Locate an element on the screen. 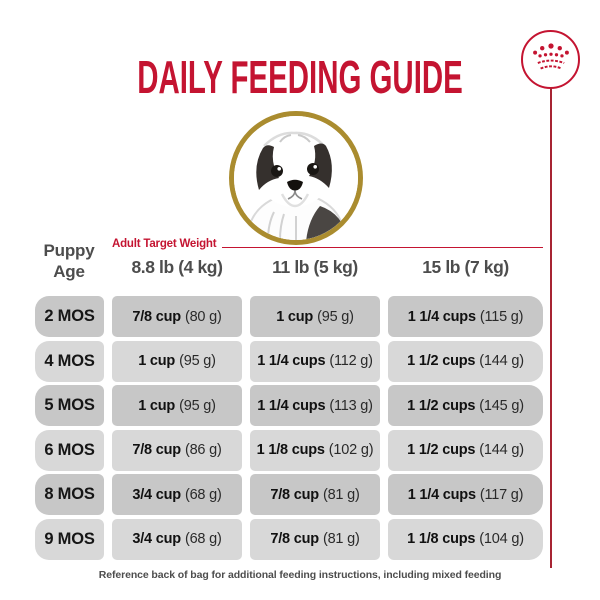  feeding-amount-cell: 7/8 cup (80 g) is located at coordinates (177, 316).